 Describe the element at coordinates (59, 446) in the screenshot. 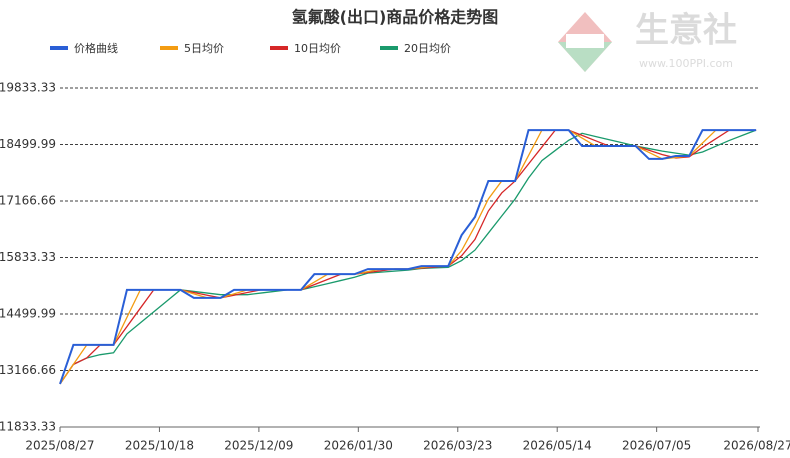

I see `x-tick-label: 2025/08/27` at that location.